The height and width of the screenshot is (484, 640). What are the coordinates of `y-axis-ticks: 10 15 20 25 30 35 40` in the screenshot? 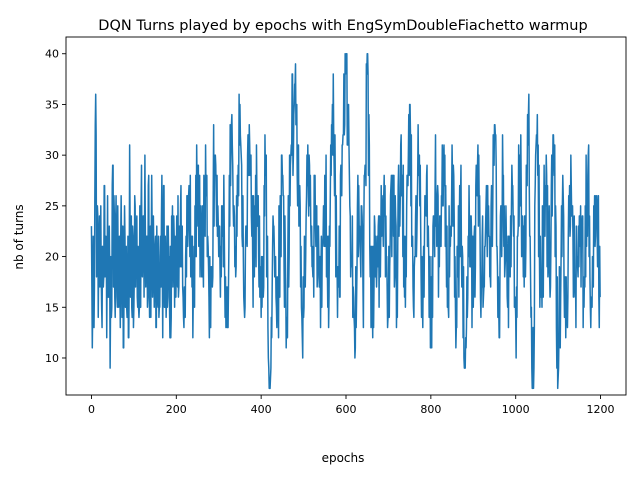 It's located at (55, 206).